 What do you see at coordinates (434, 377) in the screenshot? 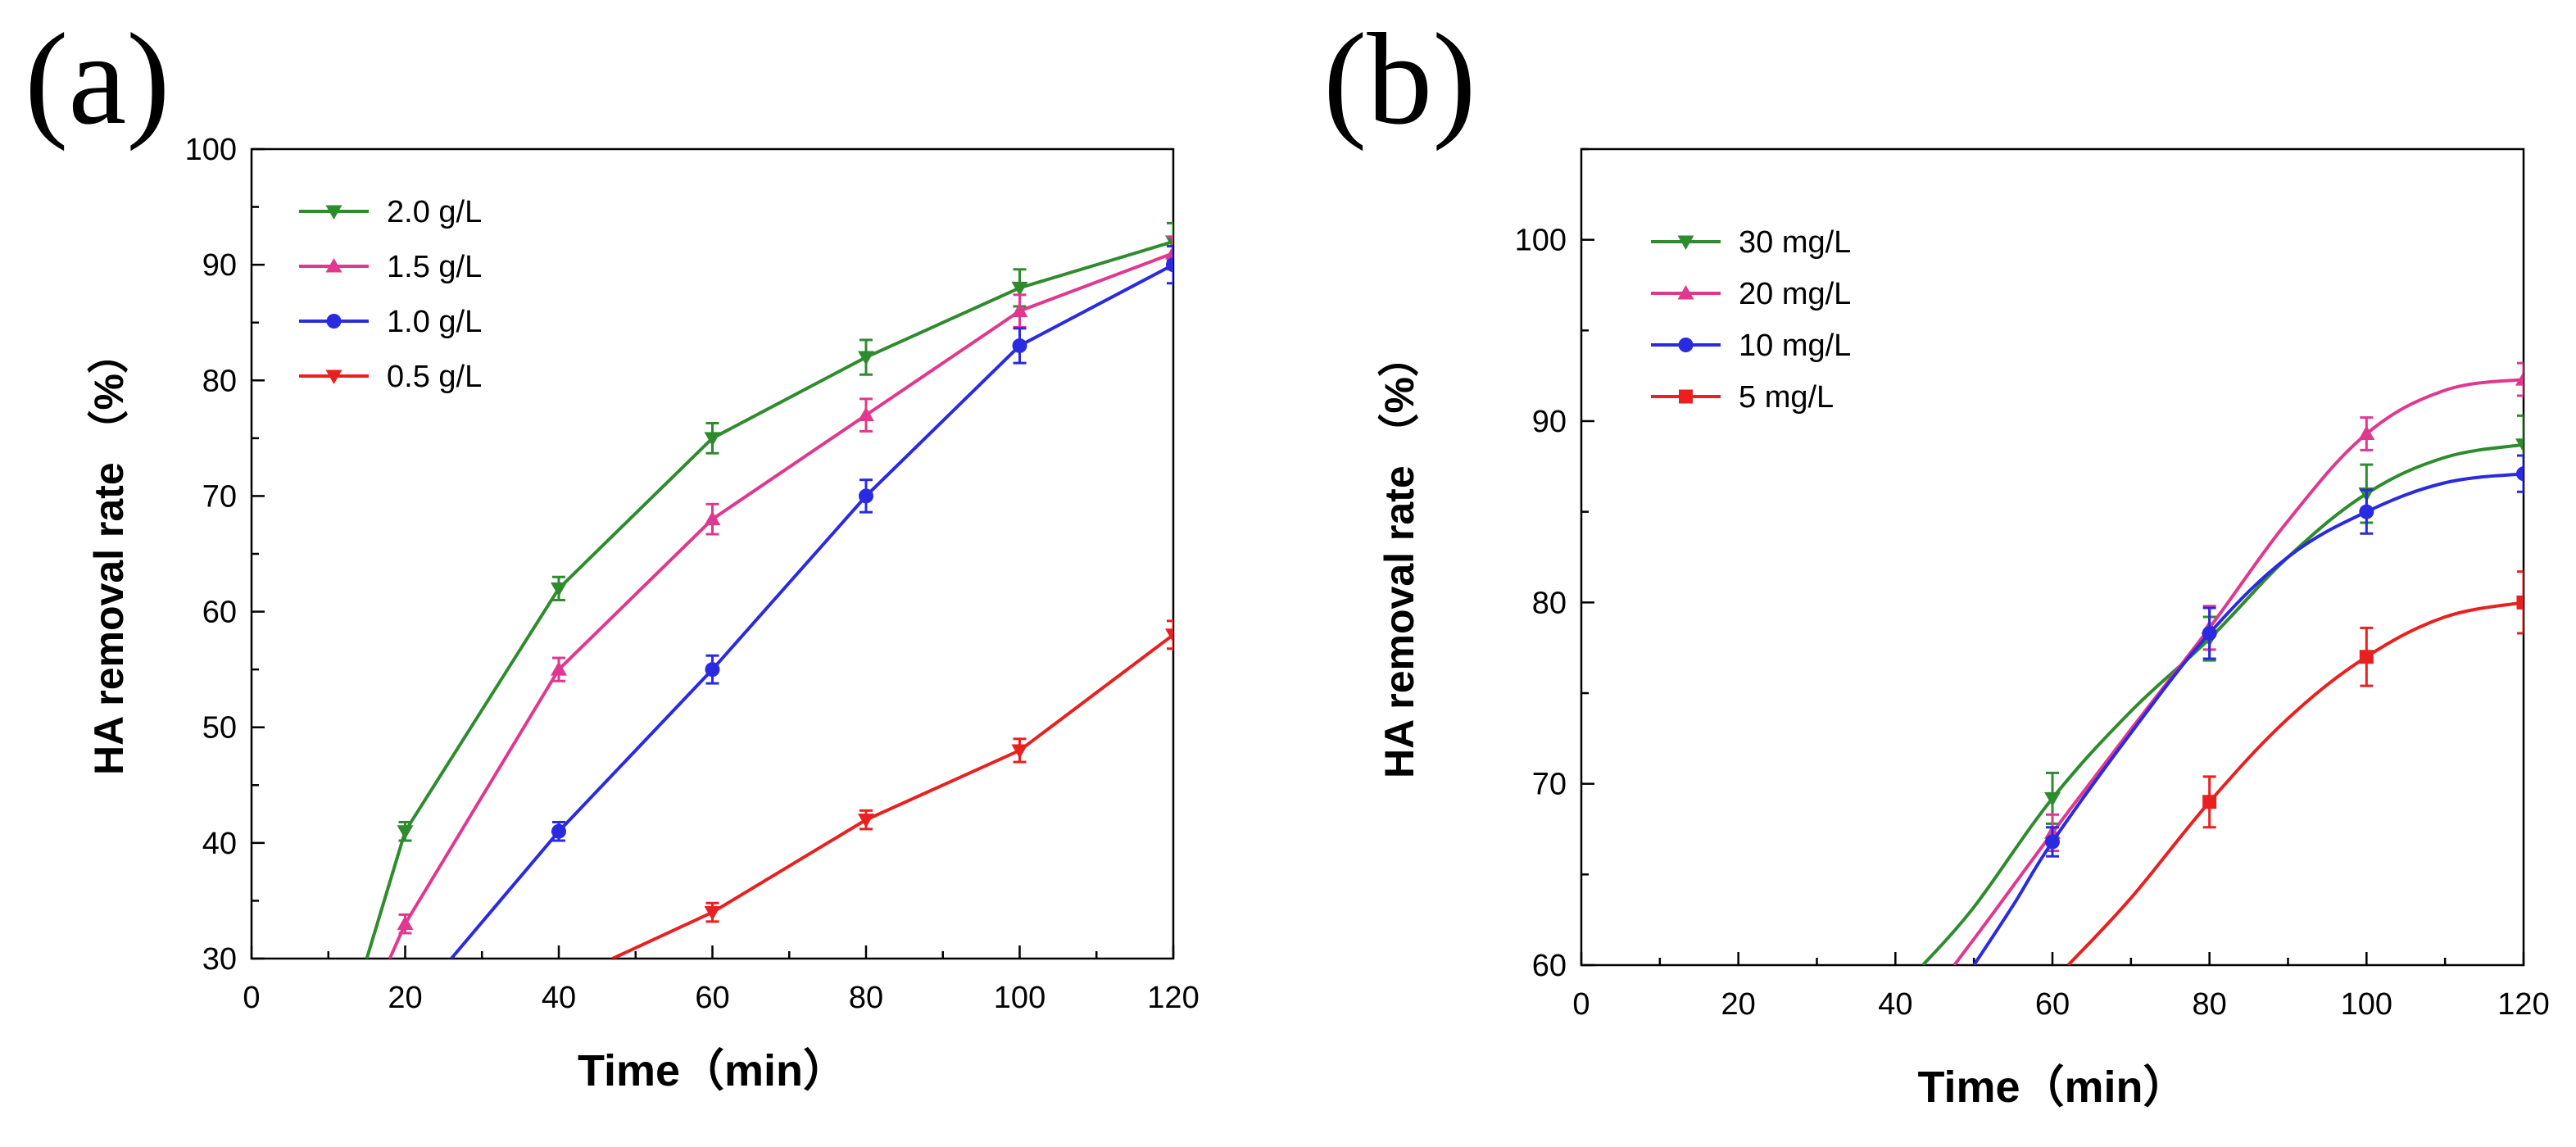
I see `legend-label: 0.5 g/L` at bounding box center [434, 377].